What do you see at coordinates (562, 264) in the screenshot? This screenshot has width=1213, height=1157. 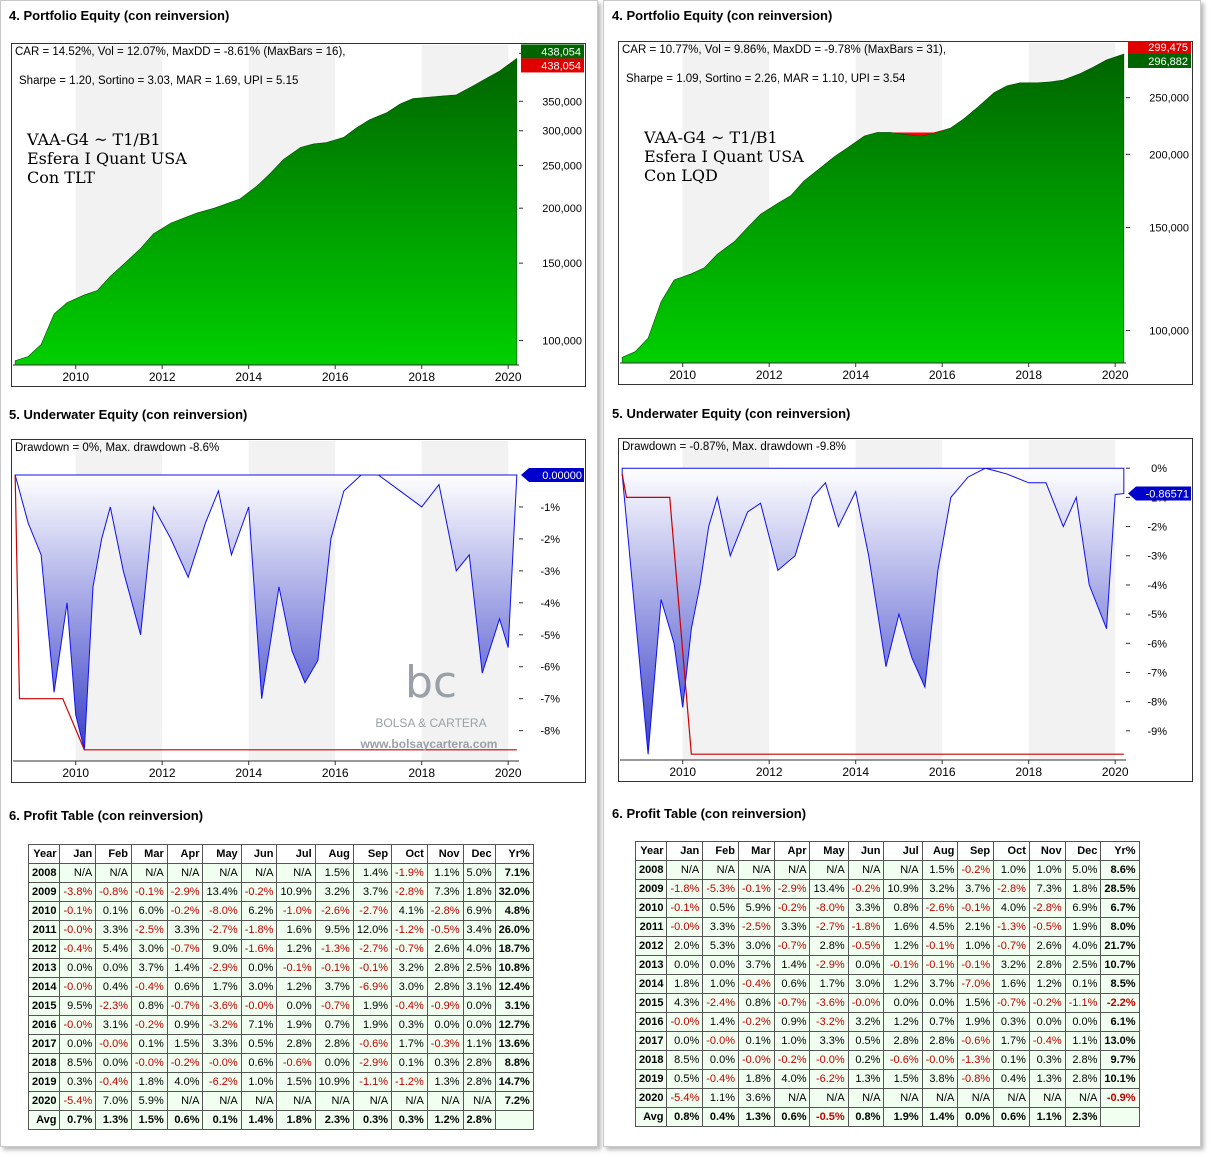 I see `y-tick-label: 150,000` at bounding box center [562, 264].